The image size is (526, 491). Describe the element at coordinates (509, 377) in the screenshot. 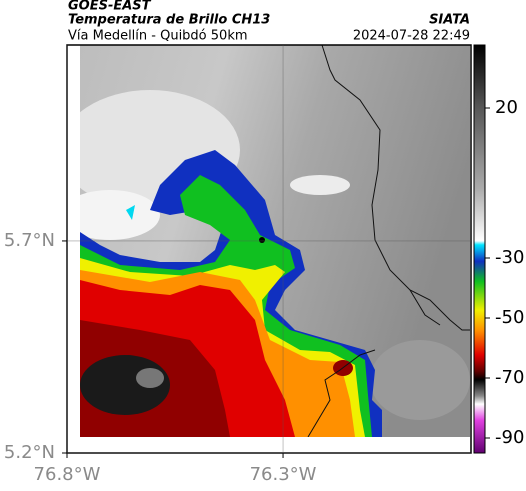

I see `colorbar-tick-label: -70` at that location.